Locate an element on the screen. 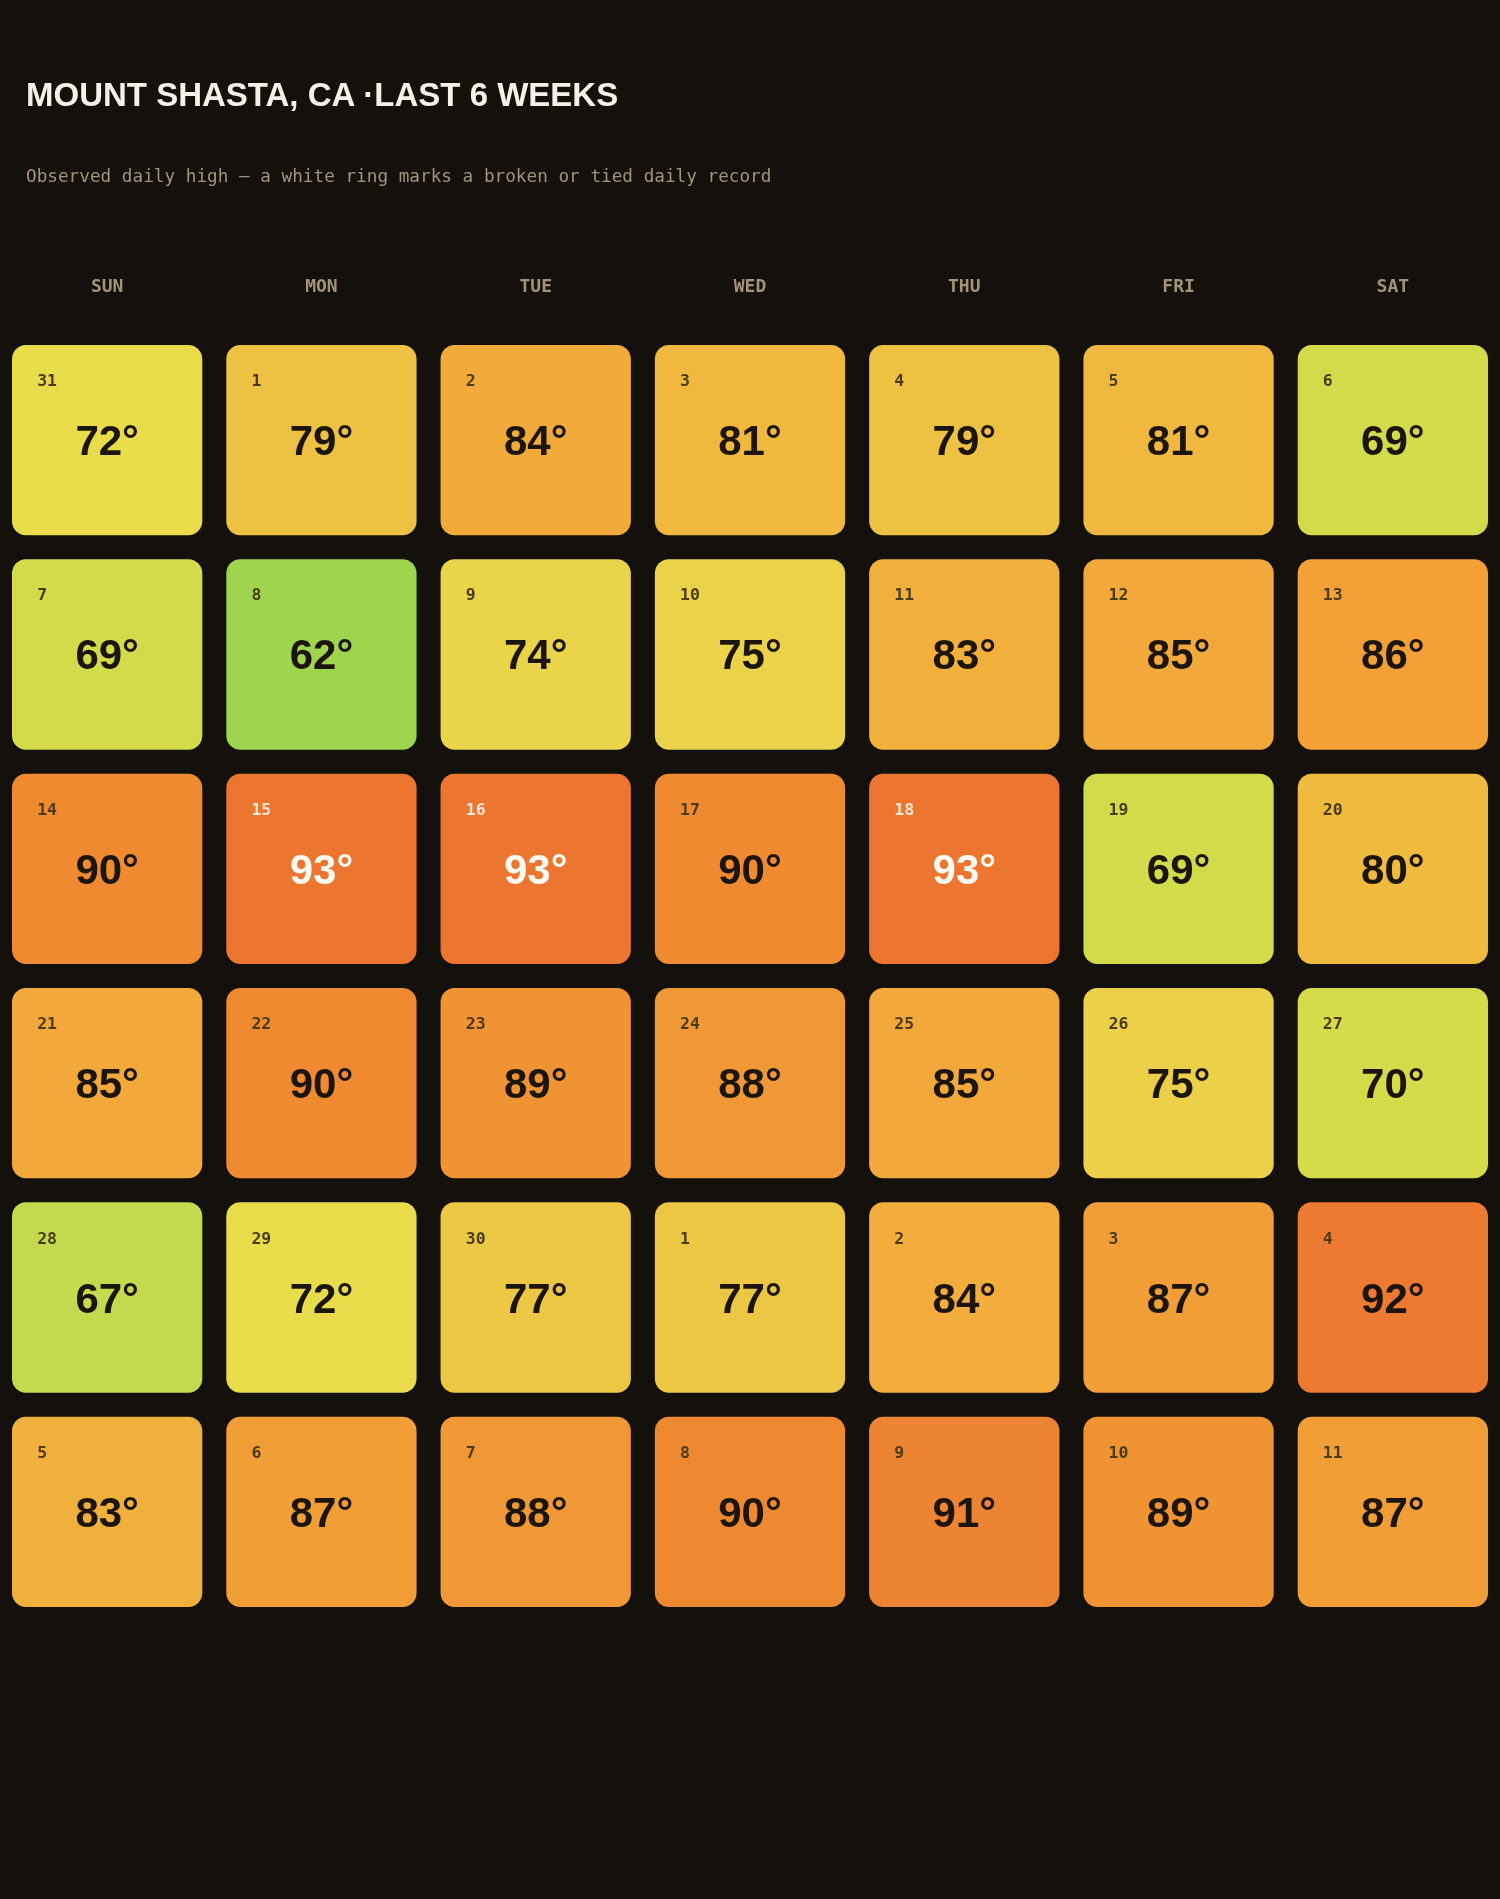 The height and width of the screenshot is (1899, 1500). annotation: 21 is located at coordinates (47, 1024).